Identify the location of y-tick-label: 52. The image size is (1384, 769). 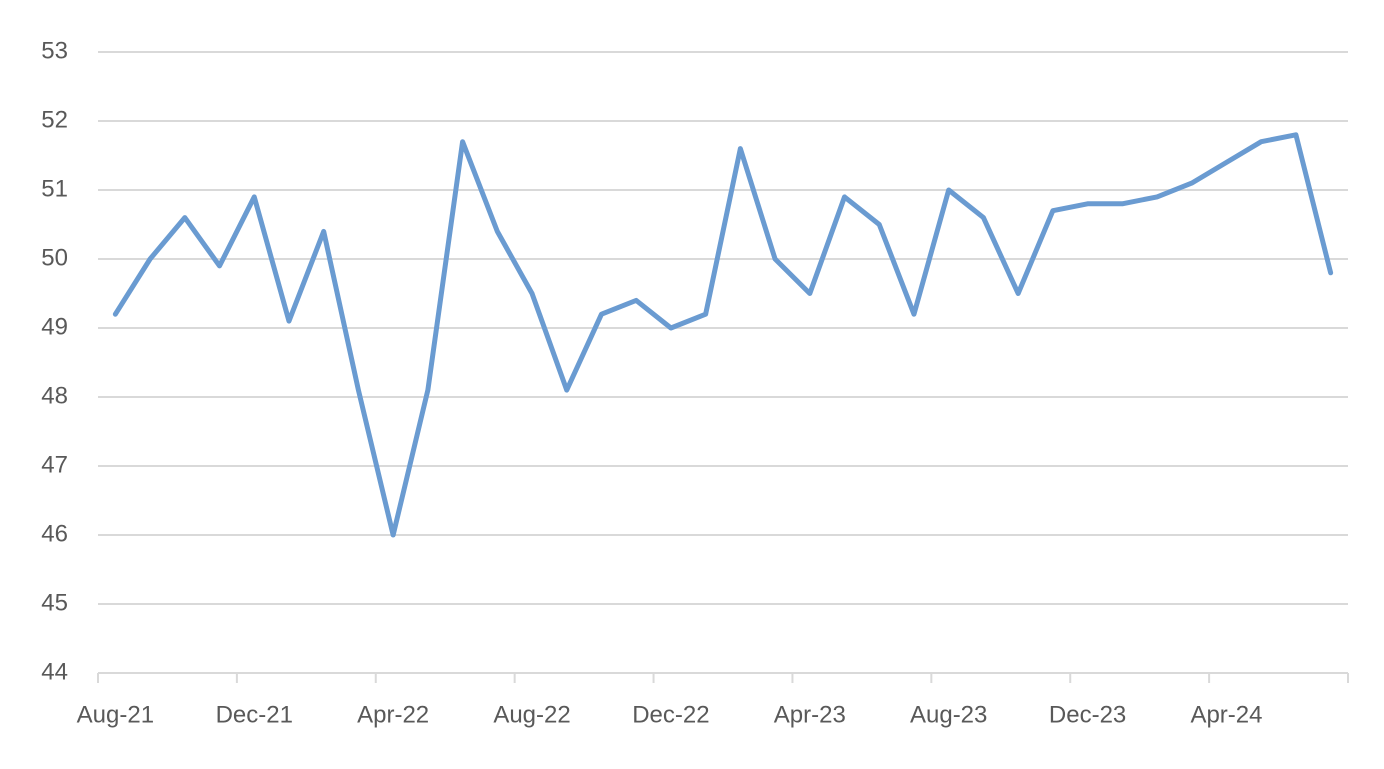
(54, 119).